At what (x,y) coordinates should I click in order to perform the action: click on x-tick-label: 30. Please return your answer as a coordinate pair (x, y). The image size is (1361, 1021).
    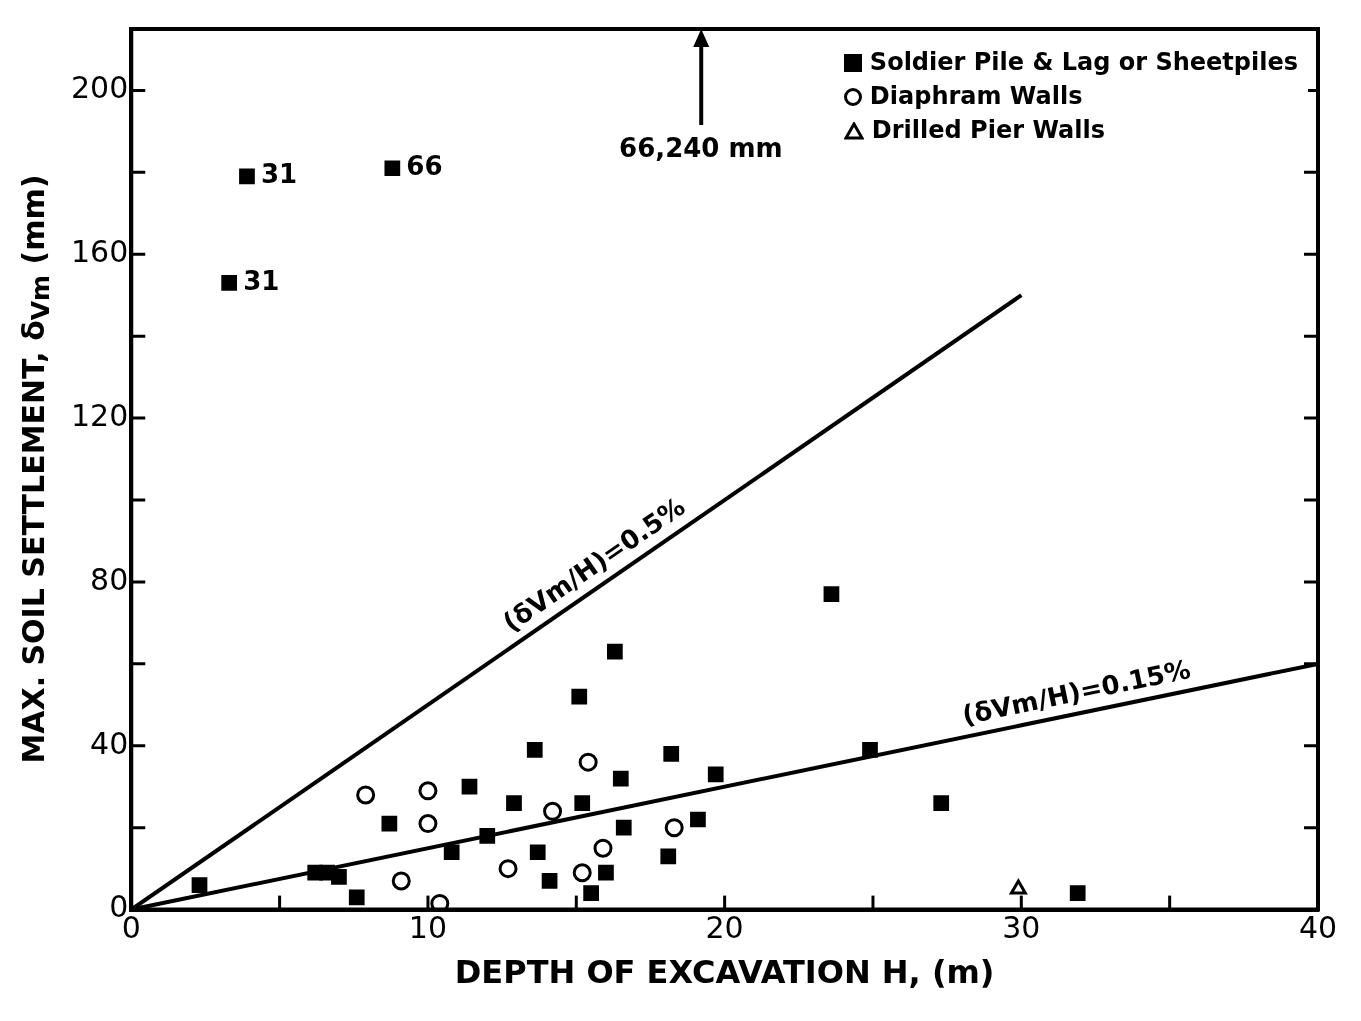
    Looking at the image, I should click on (1021, 928).